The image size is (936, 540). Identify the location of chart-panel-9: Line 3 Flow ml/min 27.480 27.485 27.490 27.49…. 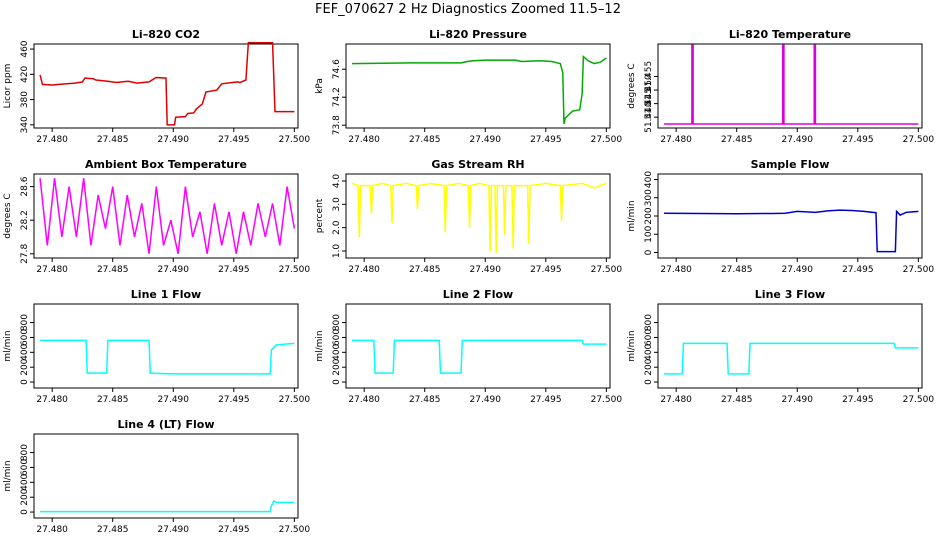
(780, 346).